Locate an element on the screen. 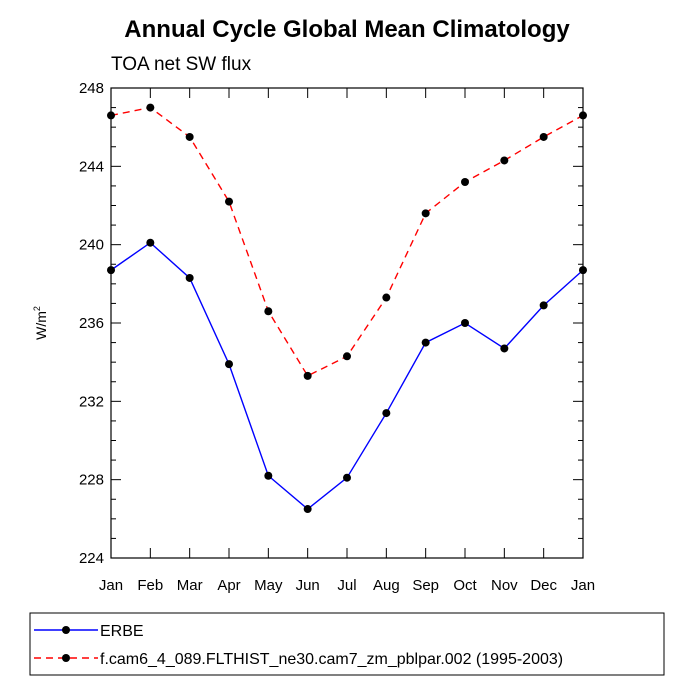 This screenshot has height=694, width=694. x-tick-label: Apr is located at coordinates (228, 585).